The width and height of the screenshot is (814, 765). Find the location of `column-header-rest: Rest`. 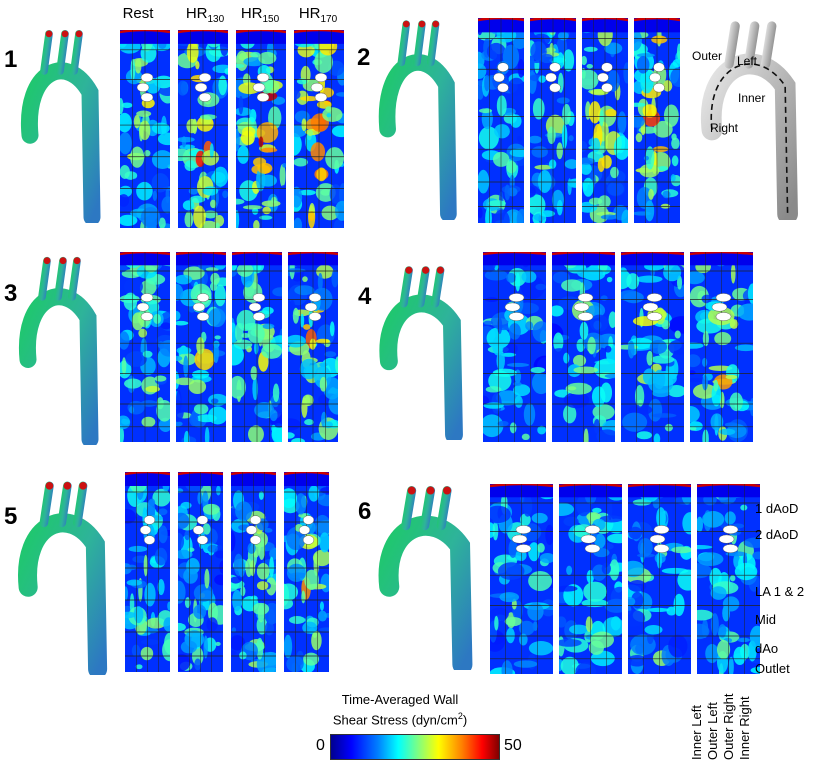

column-header-rest: Rest is located at coordinates (138, 13).